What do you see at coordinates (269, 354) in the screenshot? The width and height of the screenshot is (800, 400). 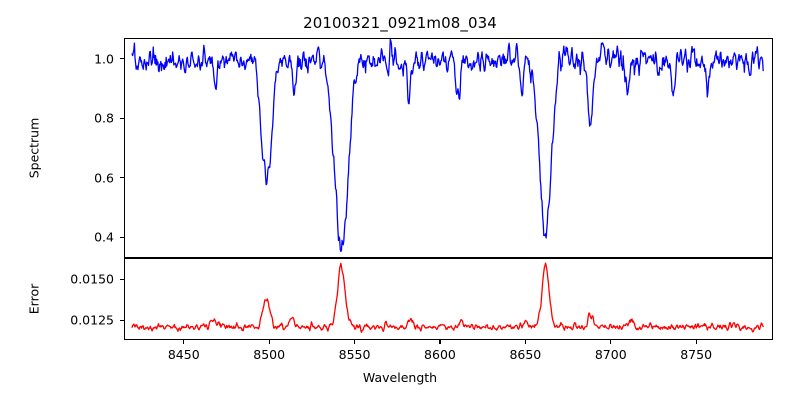 I see `xtick-label-1: 8500` at bounding box center [269, 354].